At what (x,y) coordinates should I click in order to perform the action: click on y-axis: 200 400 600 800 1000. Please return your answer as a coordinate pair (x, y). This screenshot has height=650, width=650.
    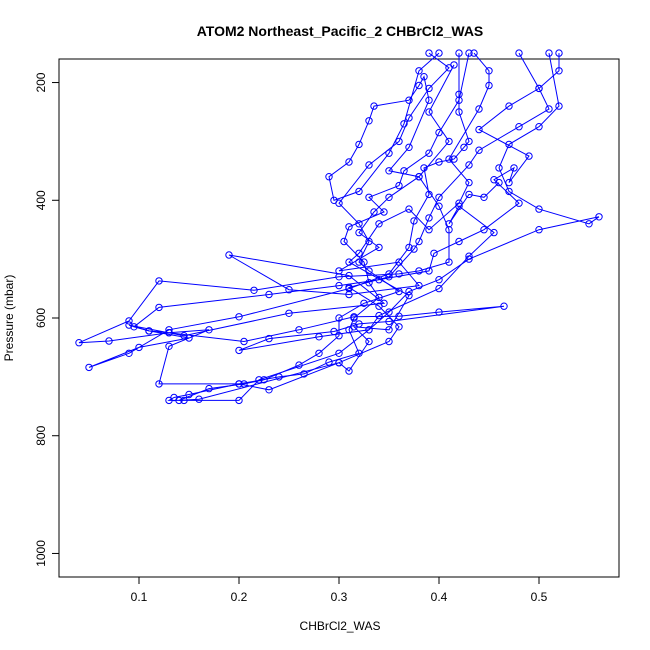
    Looking at the image, I should click on (46, 319).